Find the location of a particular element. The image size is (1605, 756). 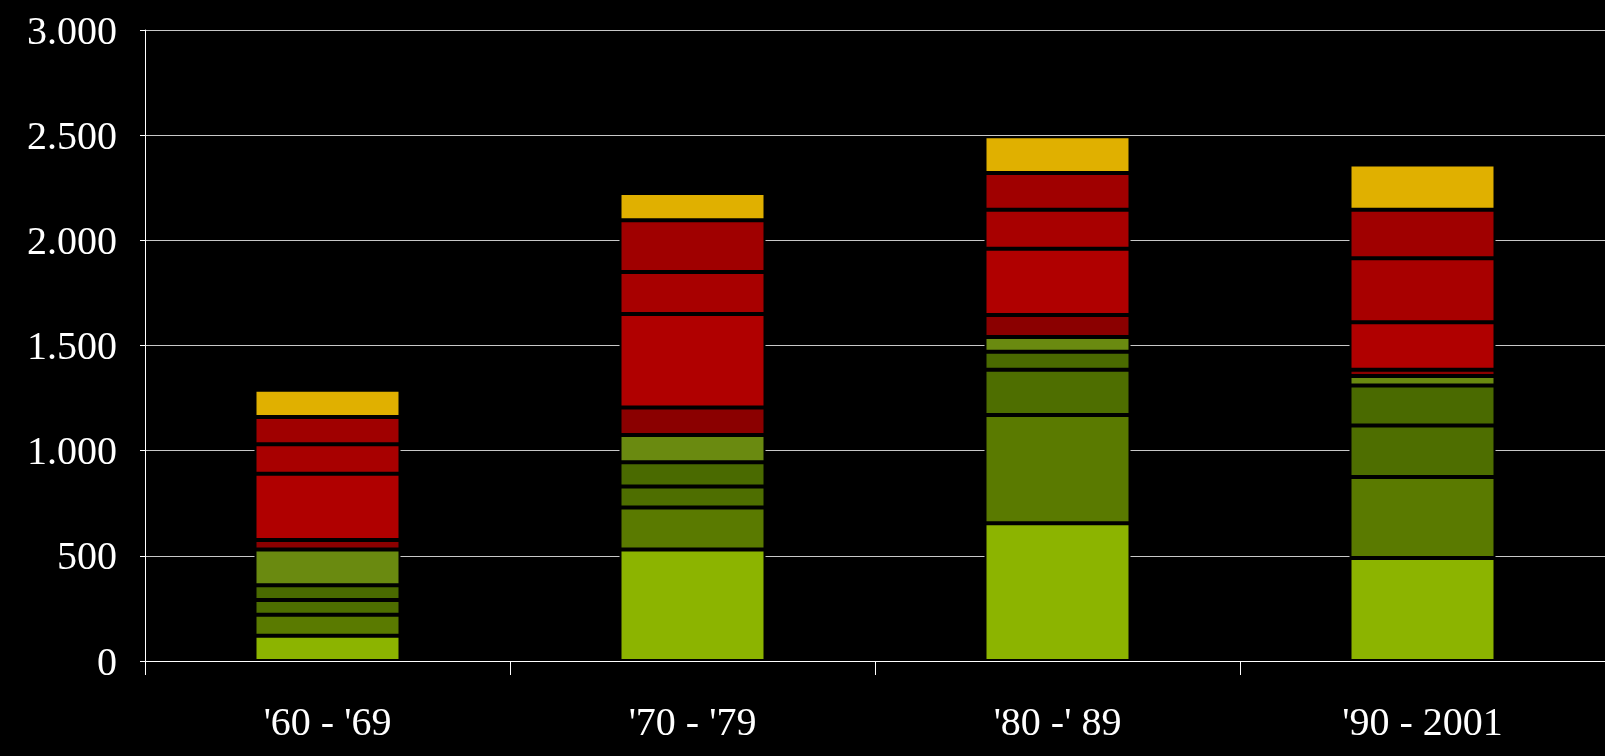

y-tick-label: 3.000 is located at coordinates (72, 30).